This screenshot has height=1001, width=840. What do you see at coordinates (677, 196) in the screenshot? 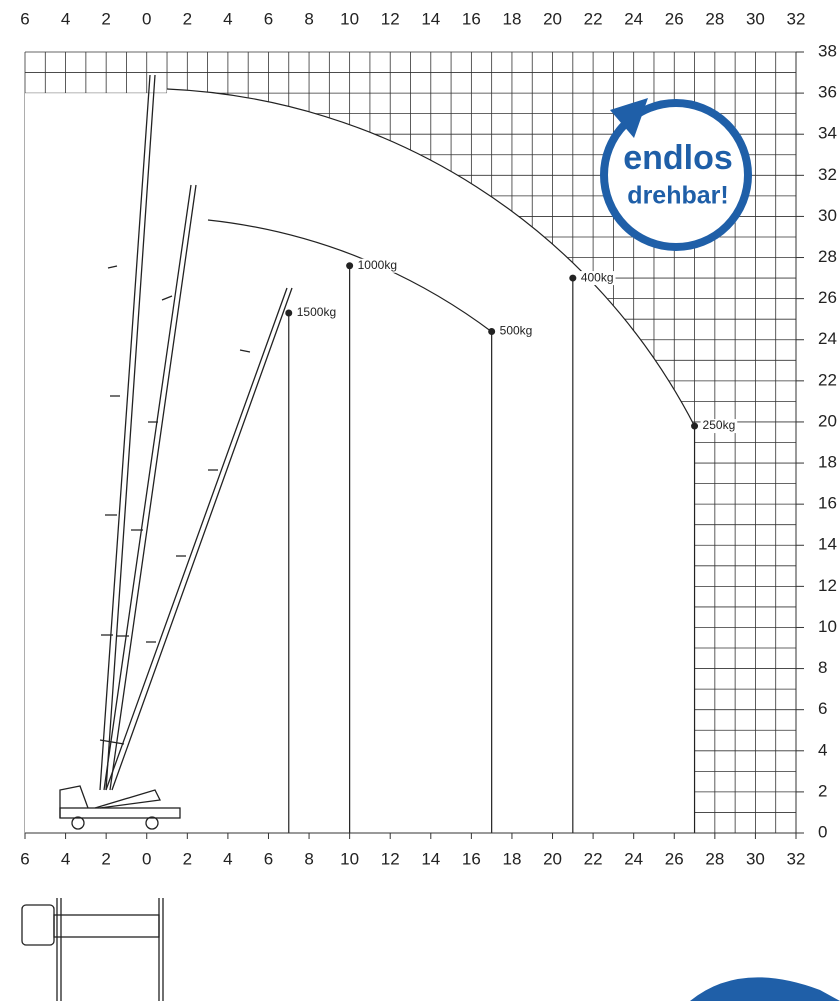
I see `logo-text: drehbar!` at bounding box center [677, 196].